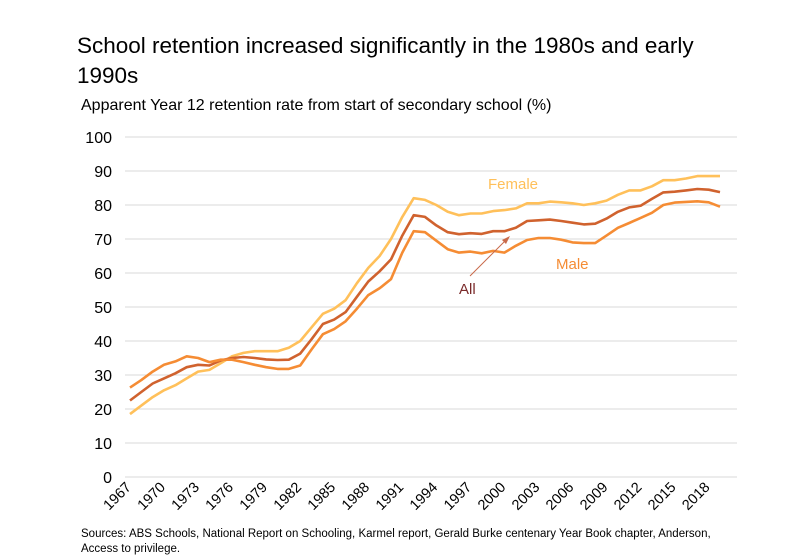 Image resolution: width=809 pixels, height=560 pixels. I want to click on y-tick-label: 10, so click(103, 444).